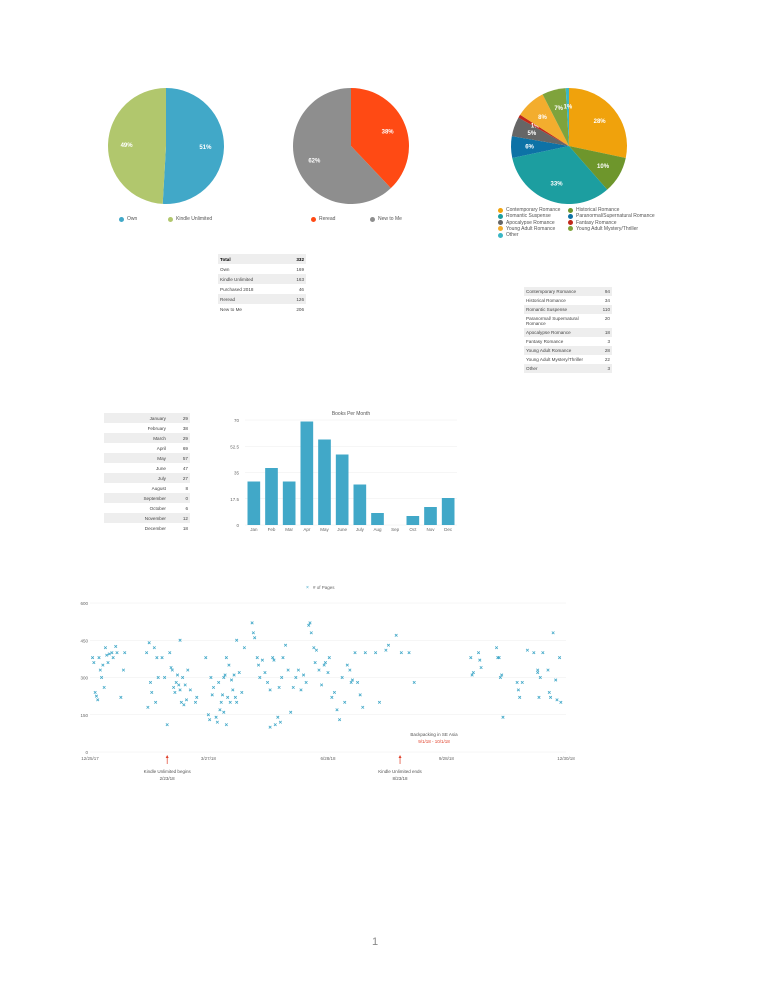 Image resolution: width=758 pixels, height=981 pixels. Describe the element at coordinates (186, 508) in the screenshot. I see `row-value: 6` at that location.